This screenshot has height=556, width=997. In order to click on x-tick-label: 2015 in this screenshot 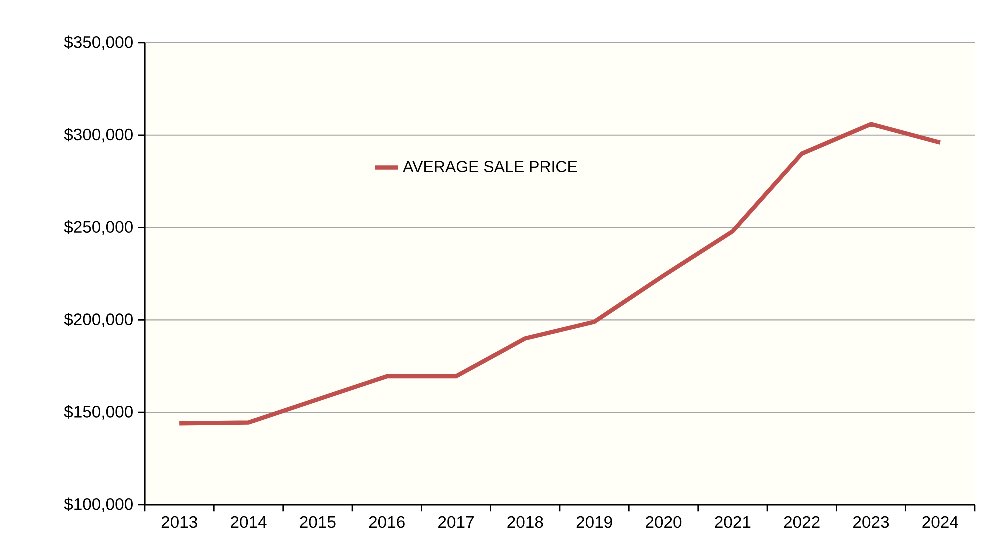, I will do `click(318, 522)`.